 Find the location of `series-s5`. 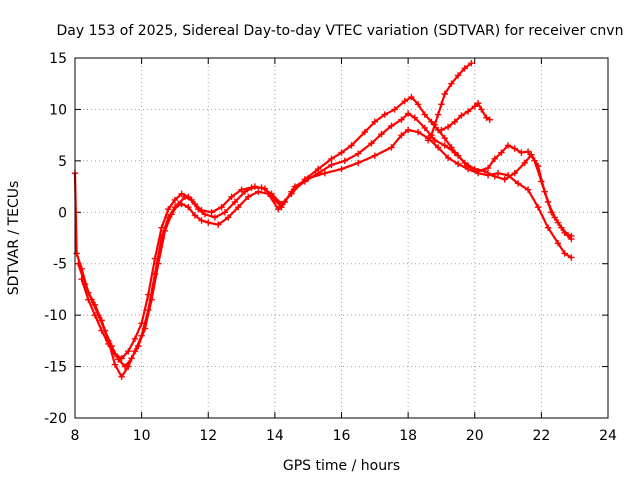

series-s5 is located at coordinates (465, 117).